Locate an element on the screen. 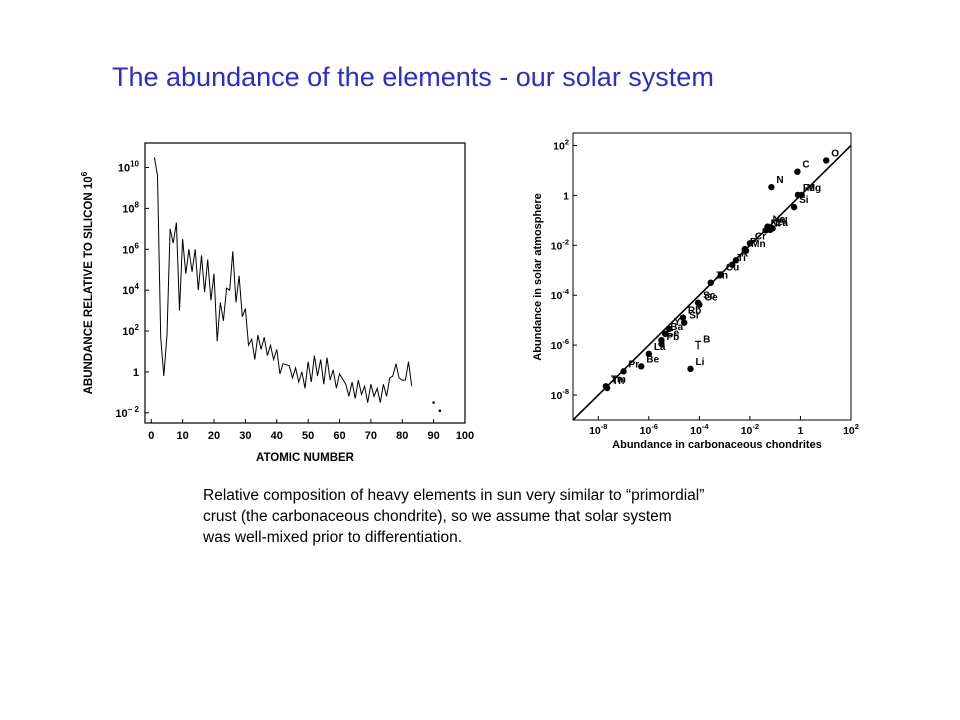 Image resolution: width=960 pixels, height=720 pixels. x-tick-label: 10-6 is located at coordinates (649, 429).